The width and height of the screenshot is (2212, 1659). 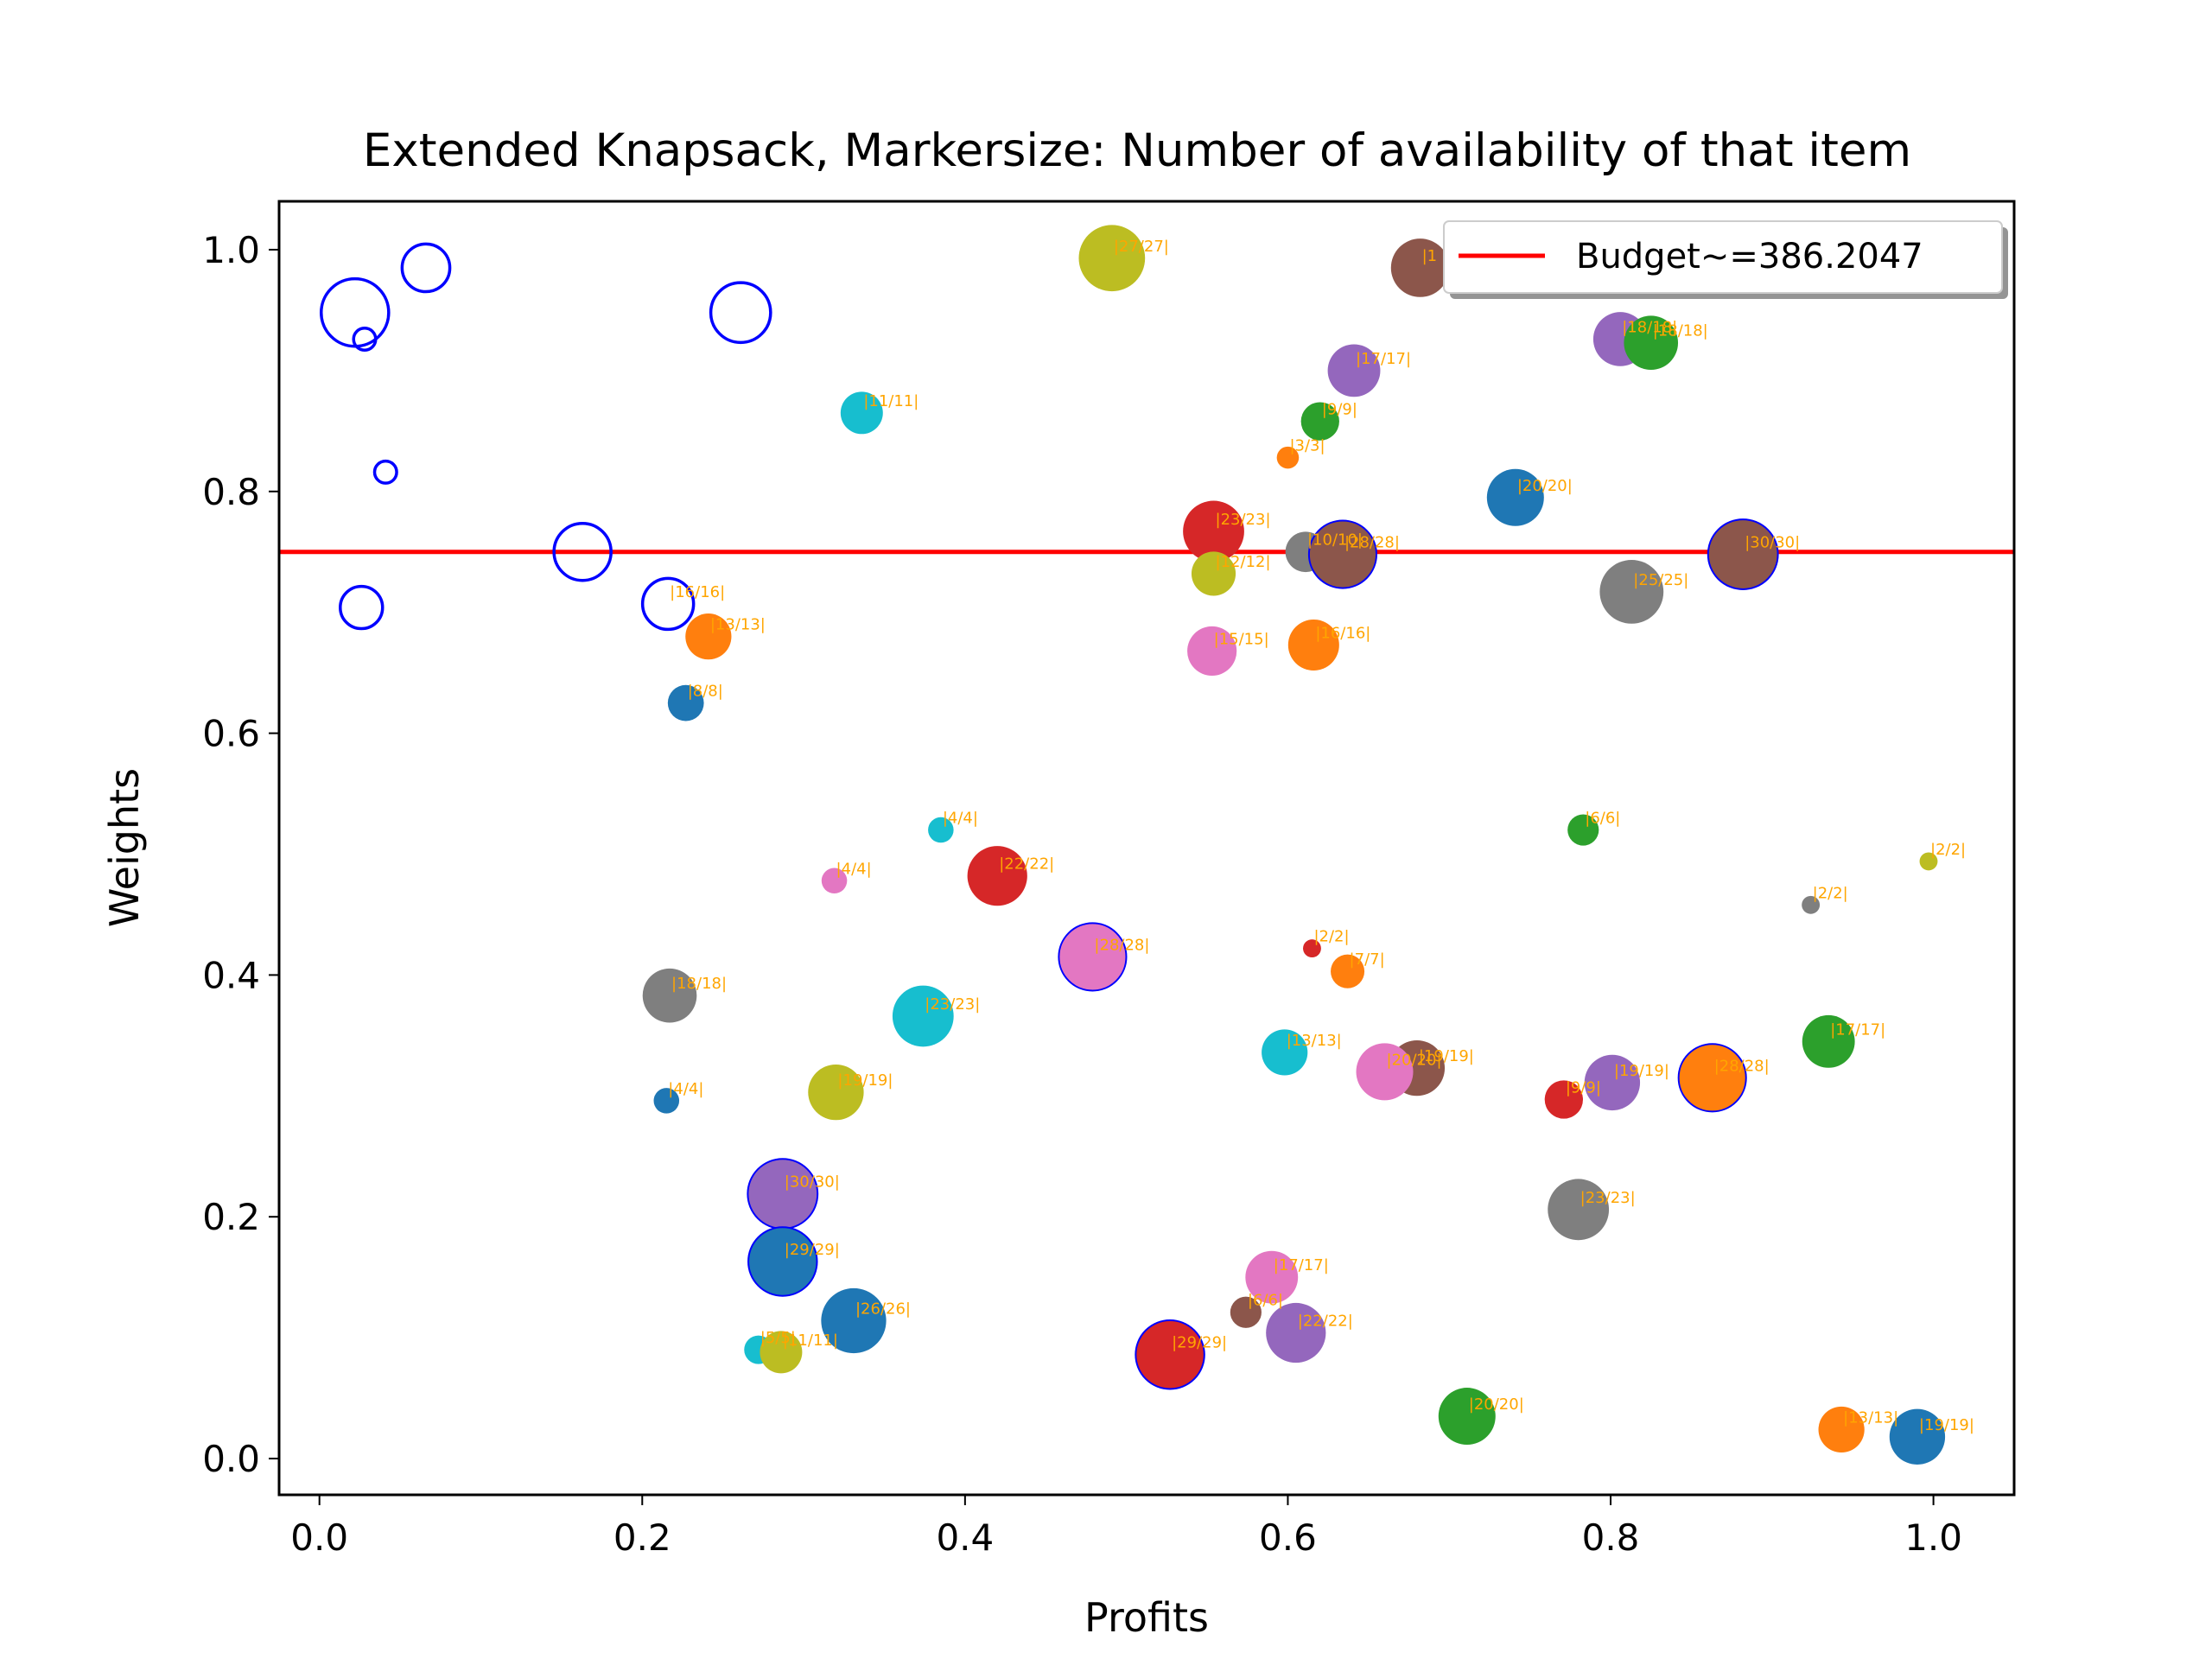 I want to click on x-tick-label: 0.8, so click(x=1611, y=1537).